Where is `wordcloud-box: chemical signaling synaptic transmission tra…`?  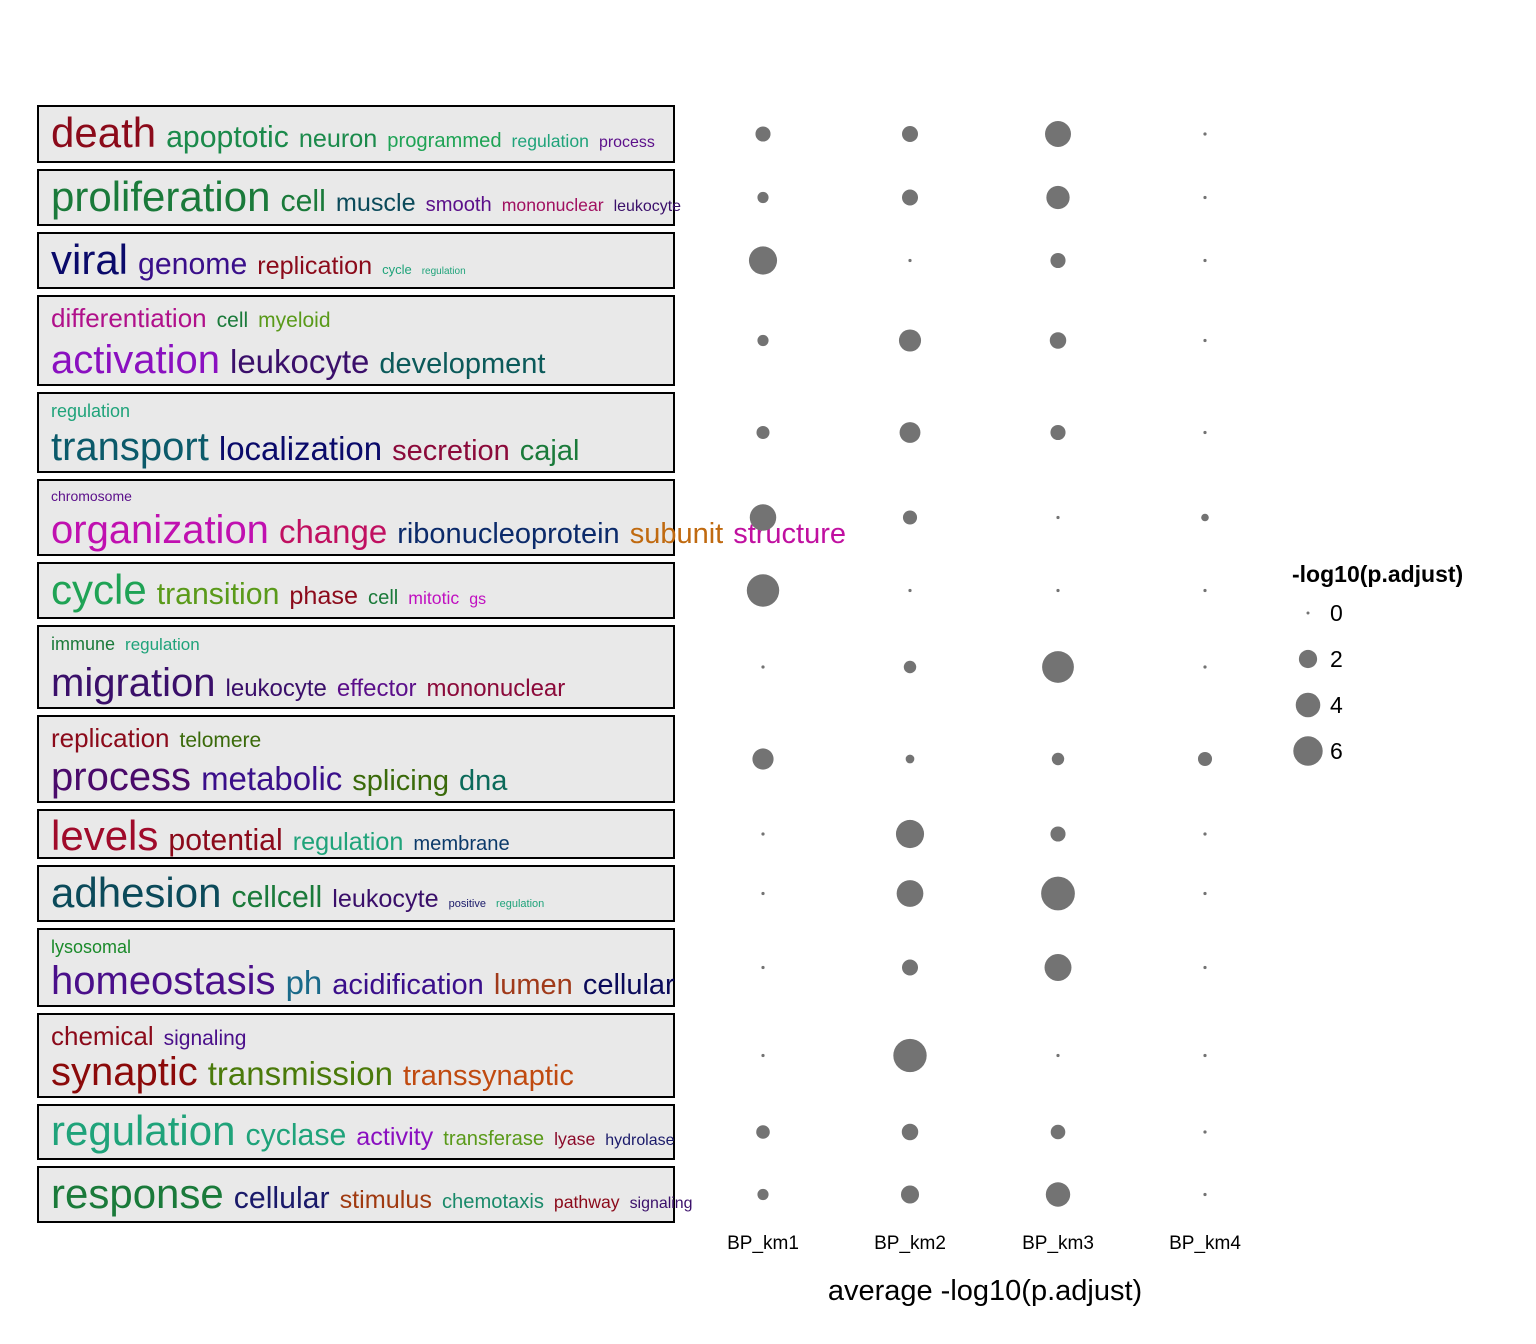
wordcloud-box: chemical signaling synaptic transmission tra… is located at coordinates (356, 1055).